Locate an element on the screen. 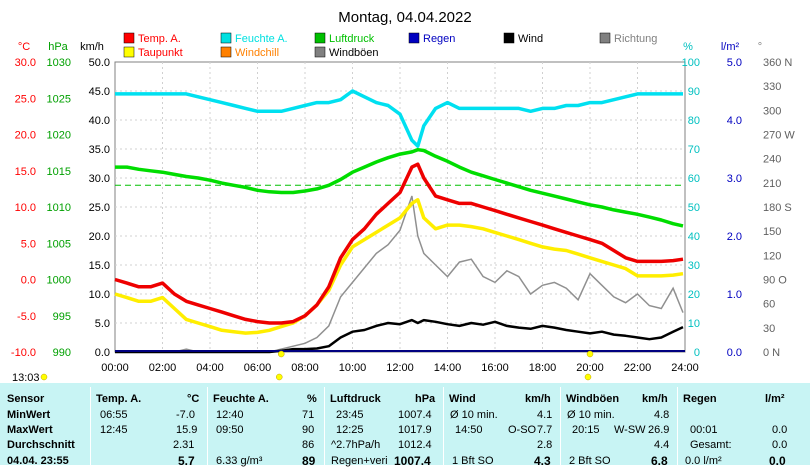  stats-header-humidity: Feuchte A. is located at coordinates (241, 399).